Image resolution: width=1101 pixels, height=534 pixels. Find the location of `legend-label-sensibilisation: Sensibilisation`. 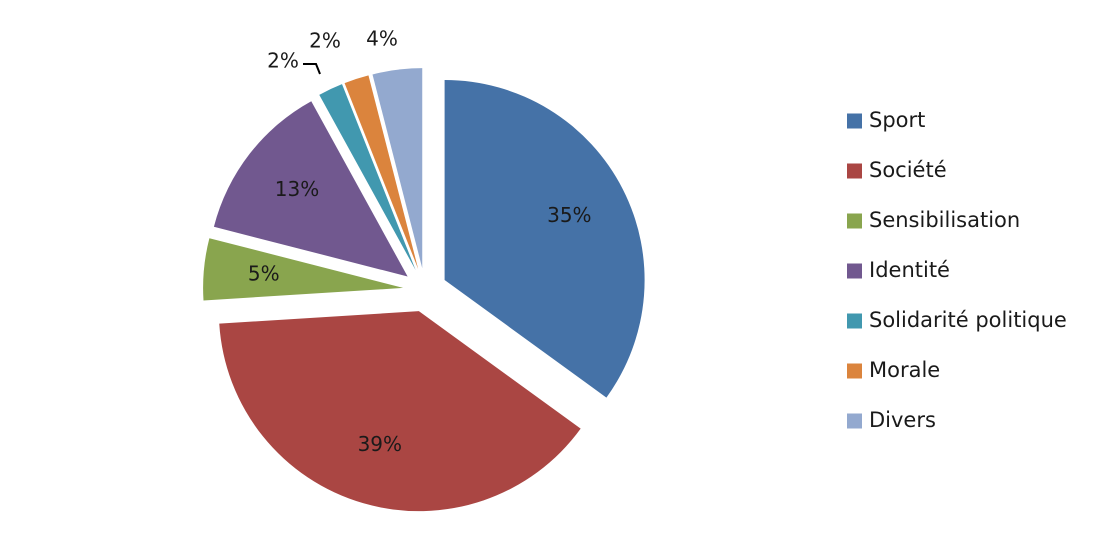

legend-label-sensibilisation: Sensibilisation is located at coordinates (944, 220).